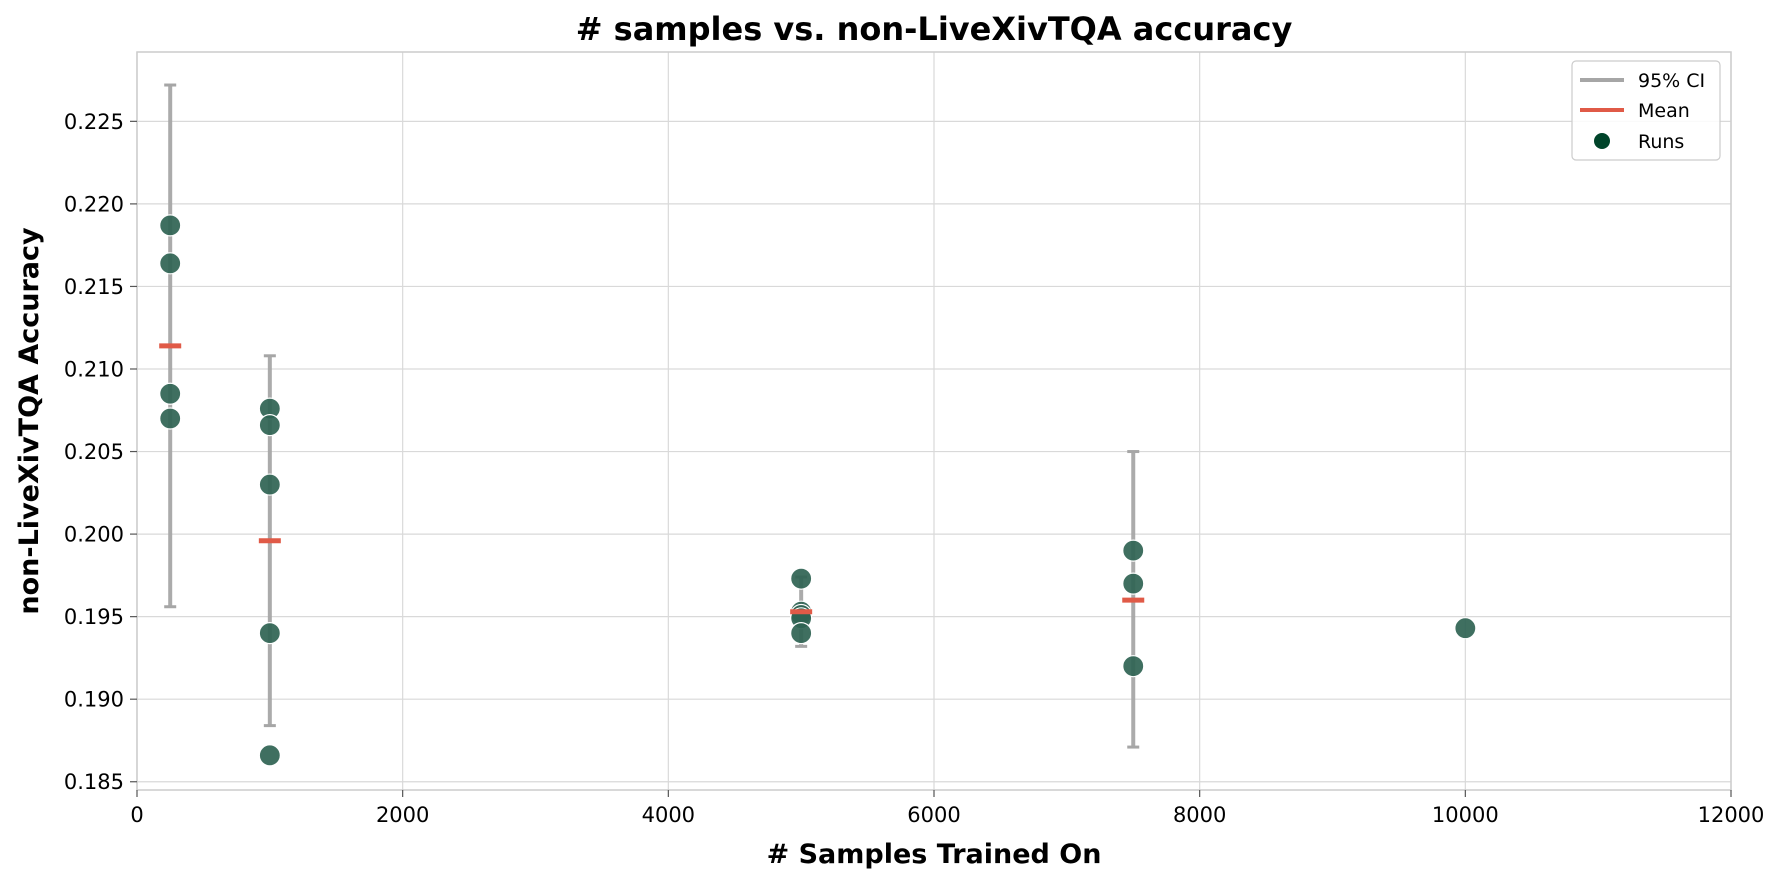 This screenshot has height=884, width=1784. I want to click on y-tick-label: 0.210, so click(94, 369).